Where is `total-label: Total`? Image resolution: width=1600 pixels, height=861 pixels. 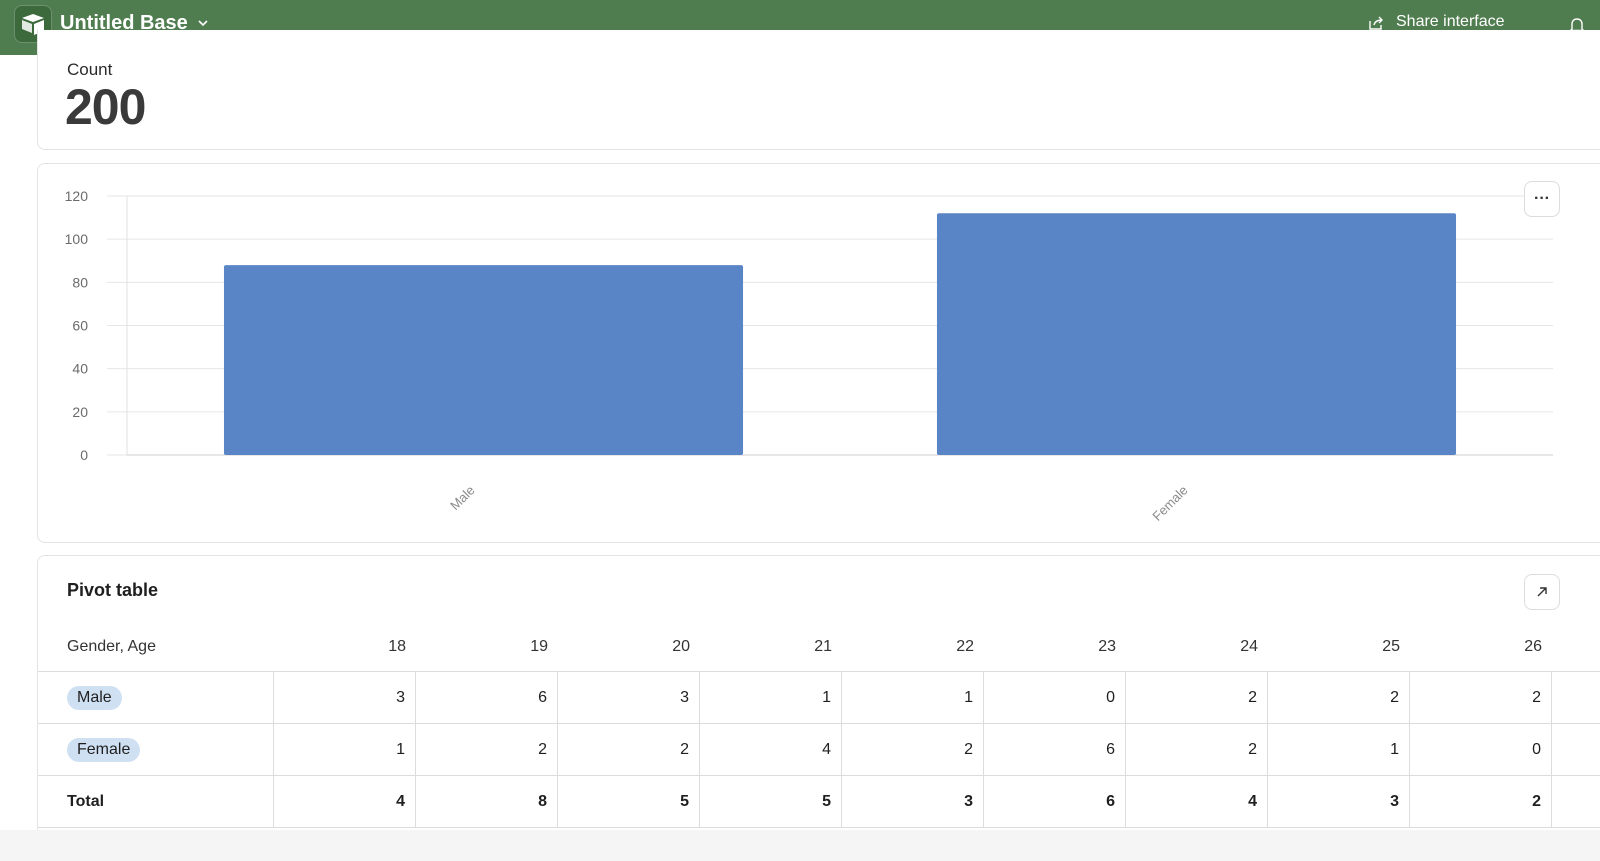 total-label: Total is located at coordinates (86, 801).